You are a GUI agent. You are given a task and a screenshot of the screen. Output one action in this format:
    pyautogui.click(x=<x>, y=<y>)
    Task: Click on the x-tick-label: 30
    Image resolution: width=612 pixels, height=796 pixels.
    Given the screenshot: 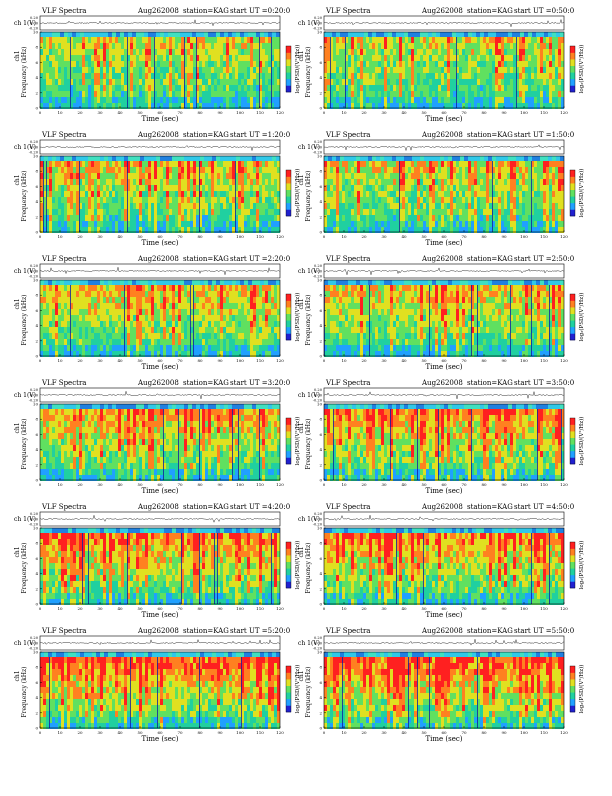 What is the action you would take?
    pyautogui.click(x=100, y=112)
    